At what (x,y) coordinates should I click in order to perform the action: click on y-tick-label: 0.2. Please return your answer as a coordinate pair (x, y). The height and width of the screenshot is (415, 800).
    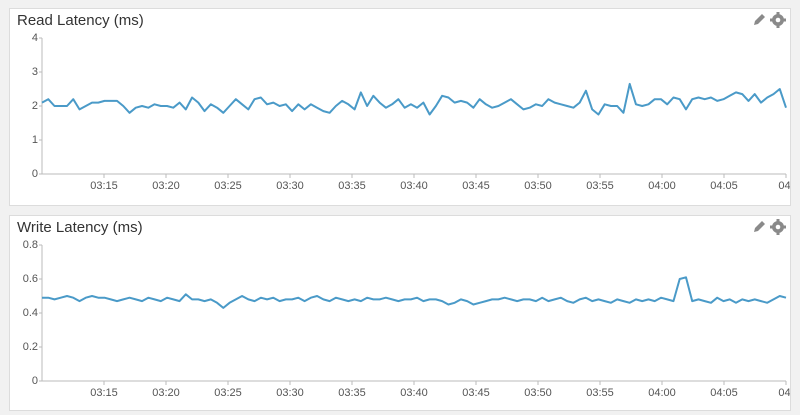
    Looking at the image, I should click on (30, 347).